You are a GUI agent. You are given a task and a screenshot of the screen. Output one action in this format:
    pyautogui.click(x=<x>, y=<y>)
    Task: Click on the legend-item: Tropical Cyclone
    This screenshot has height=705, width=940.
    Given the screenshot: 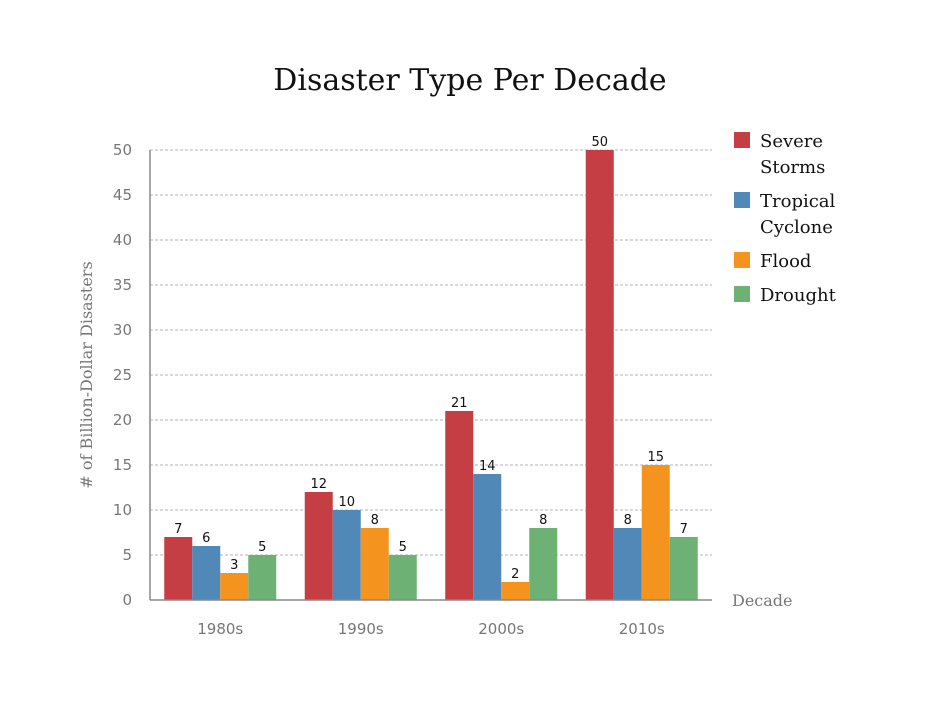 What is the action you would take?
    pyautogui.click(x=785, y=214)
    